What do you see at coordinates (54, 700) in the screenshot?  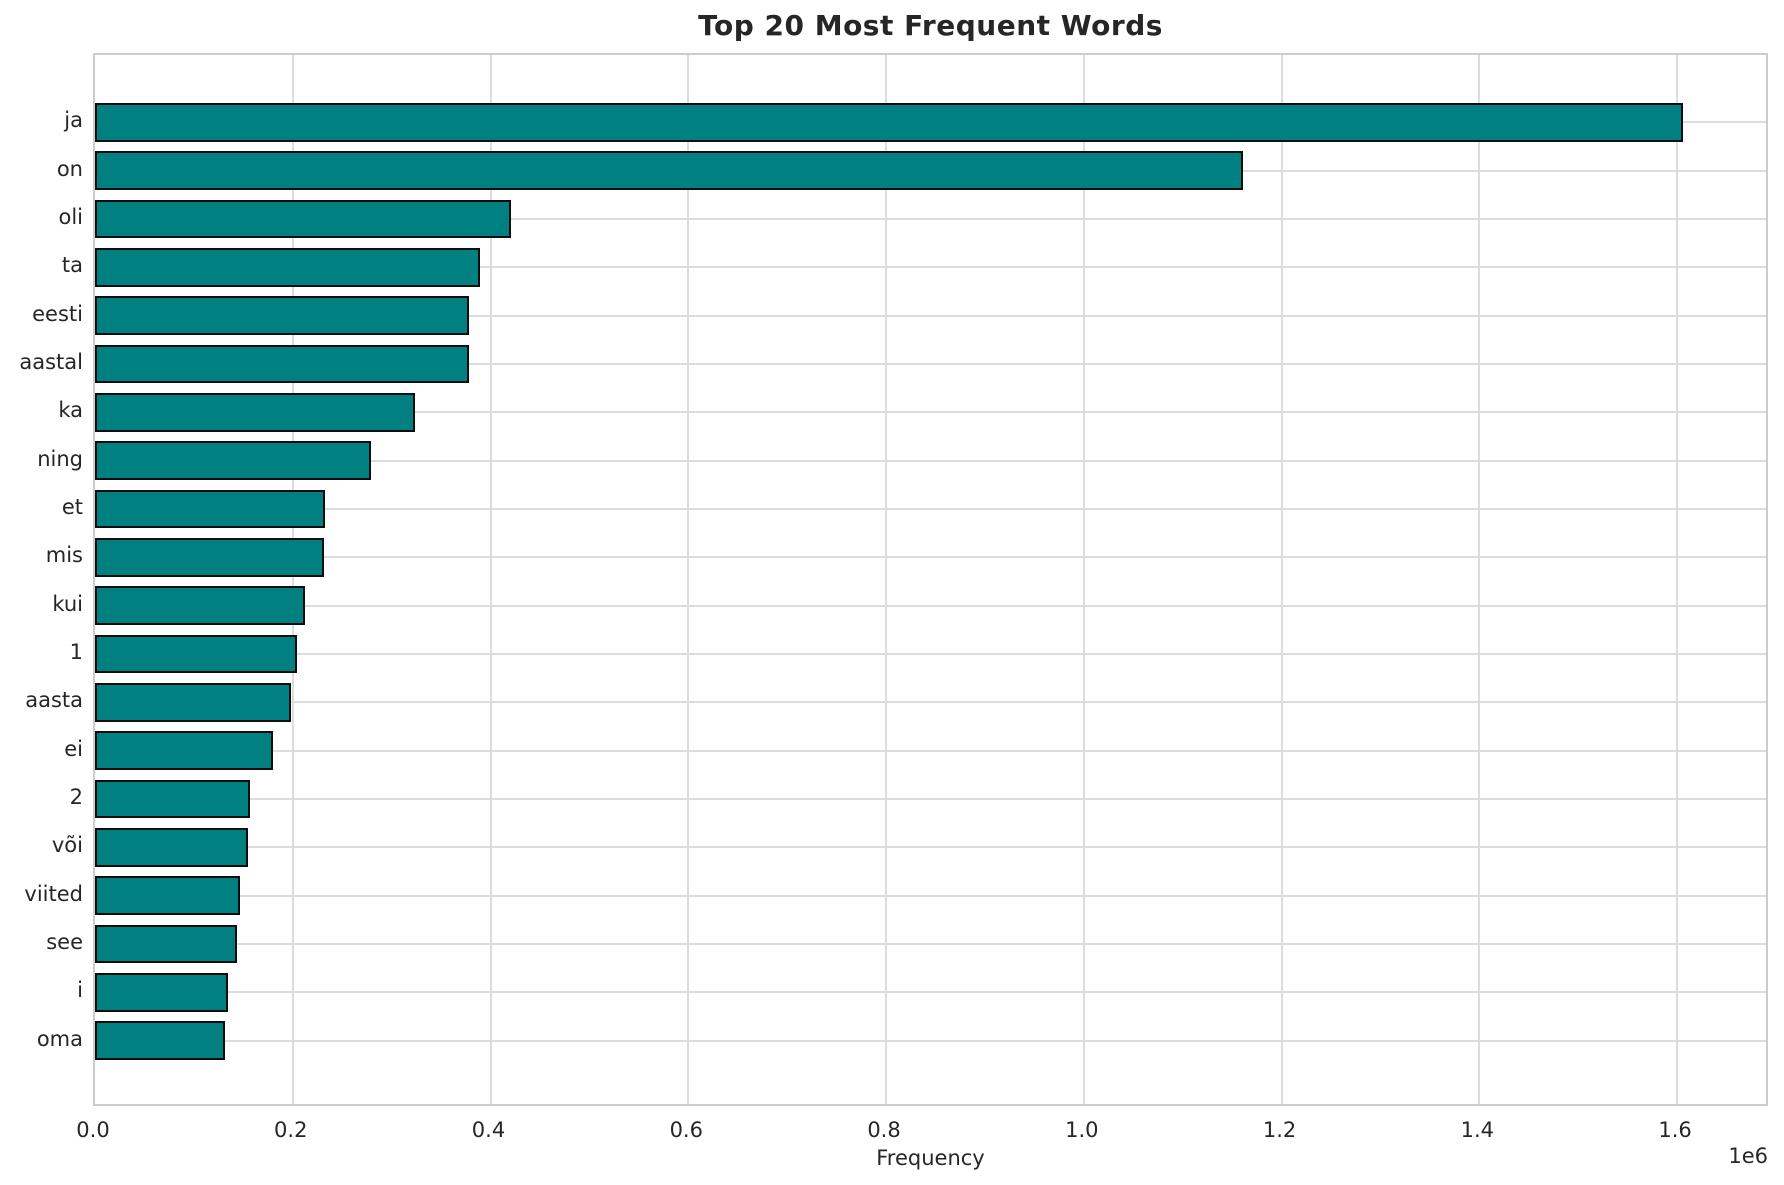 I see `y-axis-label-aasta: aasta` at bounding box center [54, 700].